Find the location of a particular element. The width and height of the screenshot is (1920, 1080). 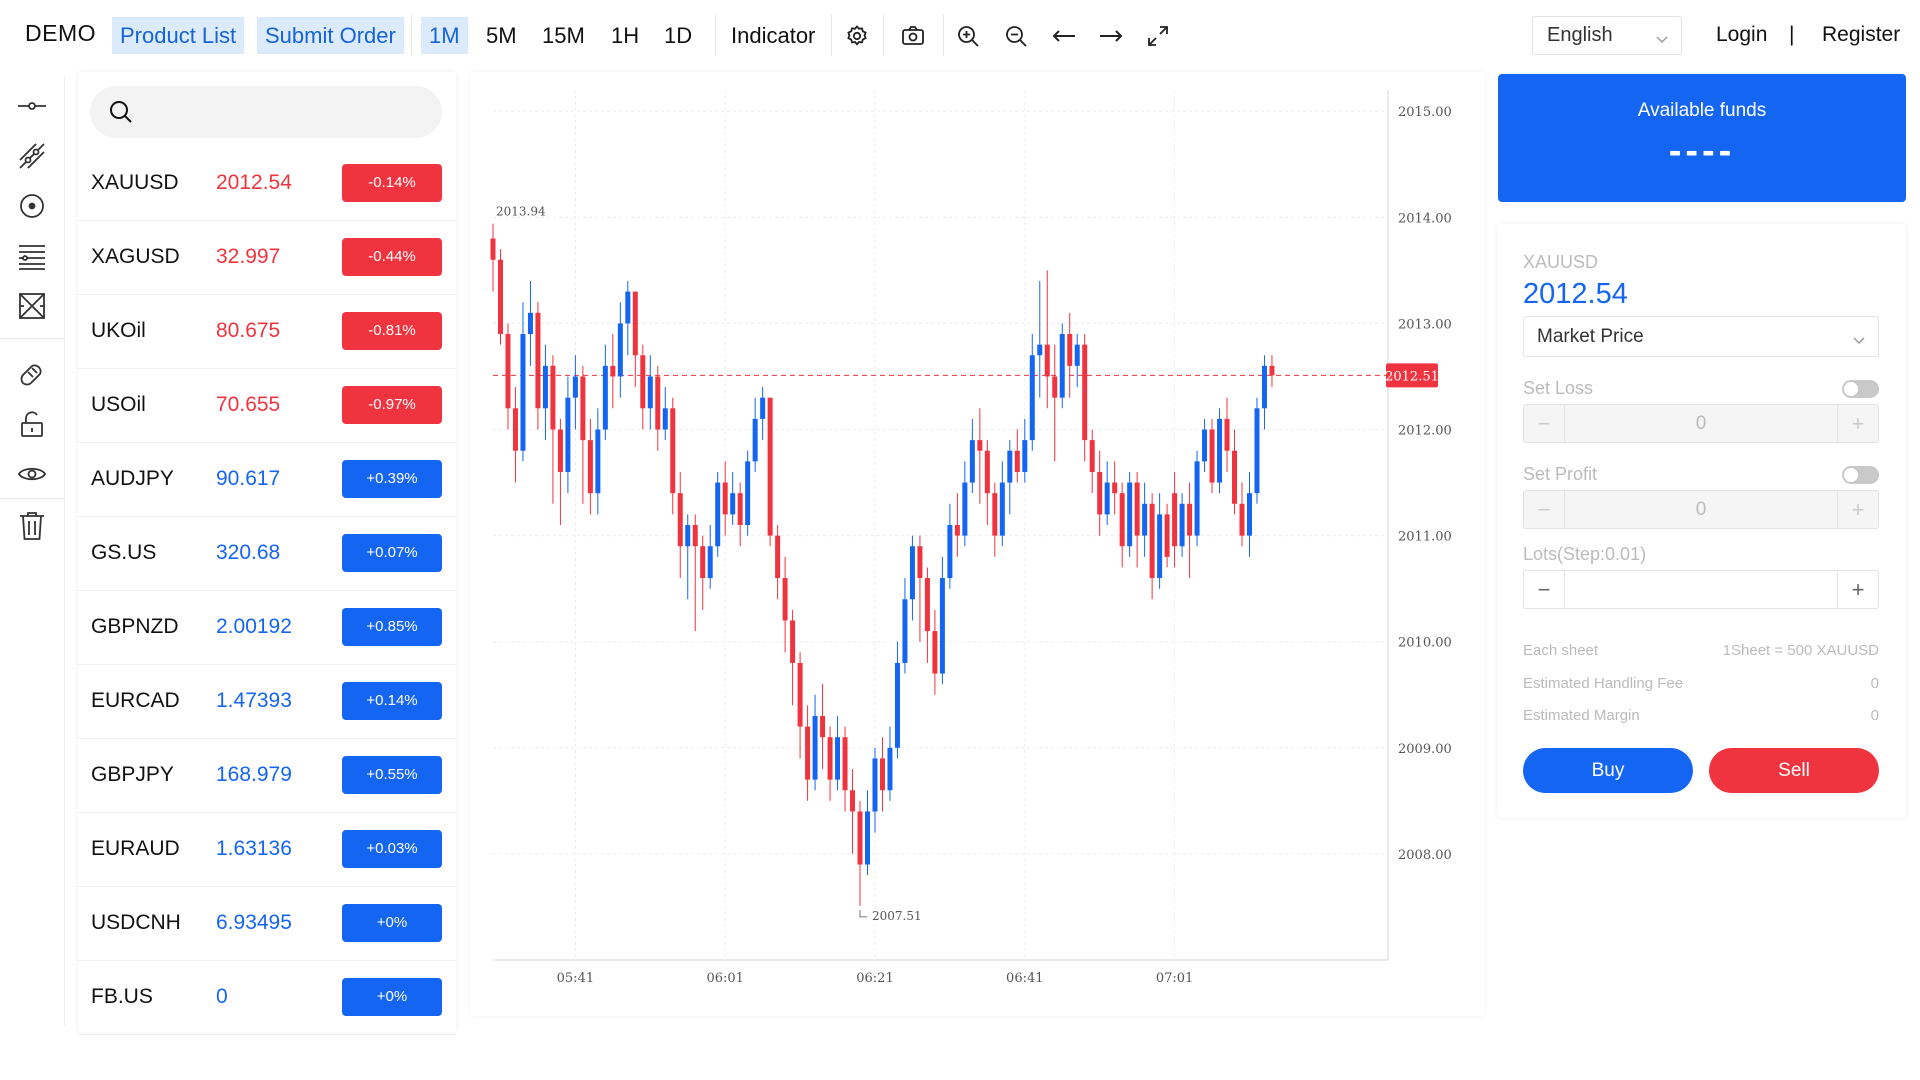

product-row: XAGUSD 32.997 -0.44% is located at coordinates (267, 257).